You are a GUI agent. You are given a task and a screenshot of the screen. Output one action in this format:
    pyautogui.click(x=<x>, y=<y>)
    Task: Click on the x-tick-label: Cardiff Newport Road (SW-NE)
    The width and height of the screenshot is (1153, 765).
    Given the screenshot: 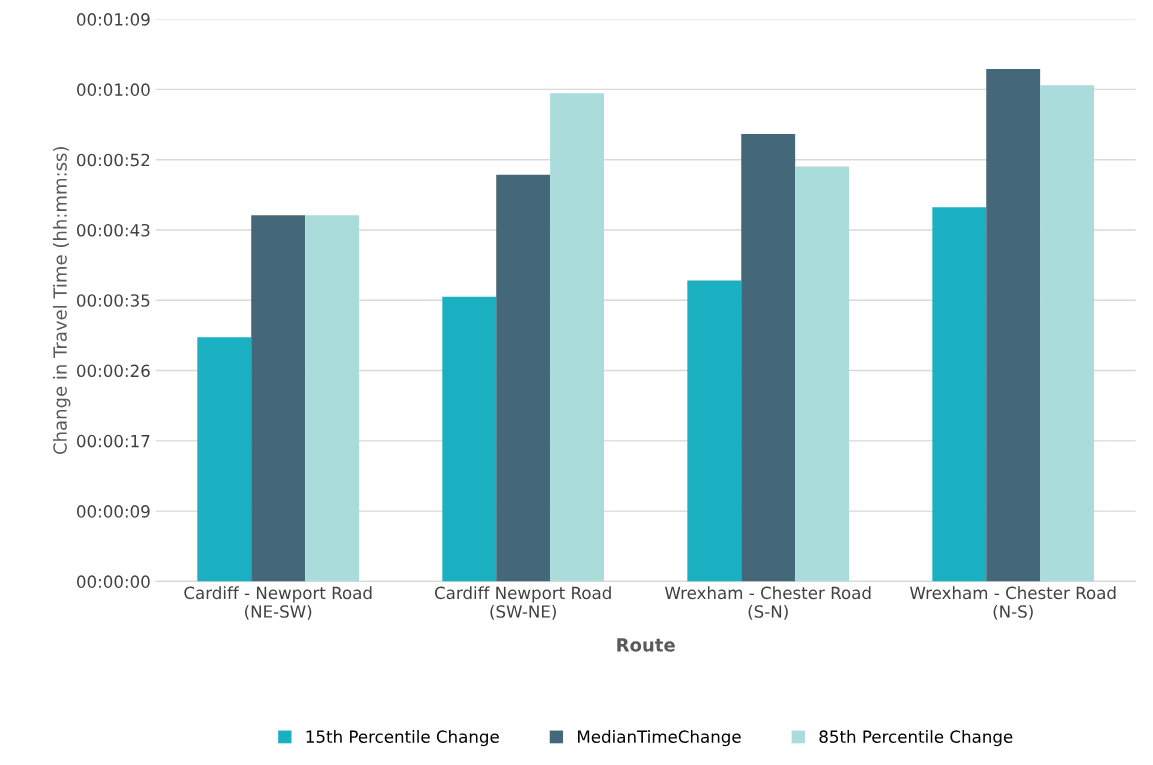 What is the action you would take?
    pyautogui.click(x=522, y=603)
    